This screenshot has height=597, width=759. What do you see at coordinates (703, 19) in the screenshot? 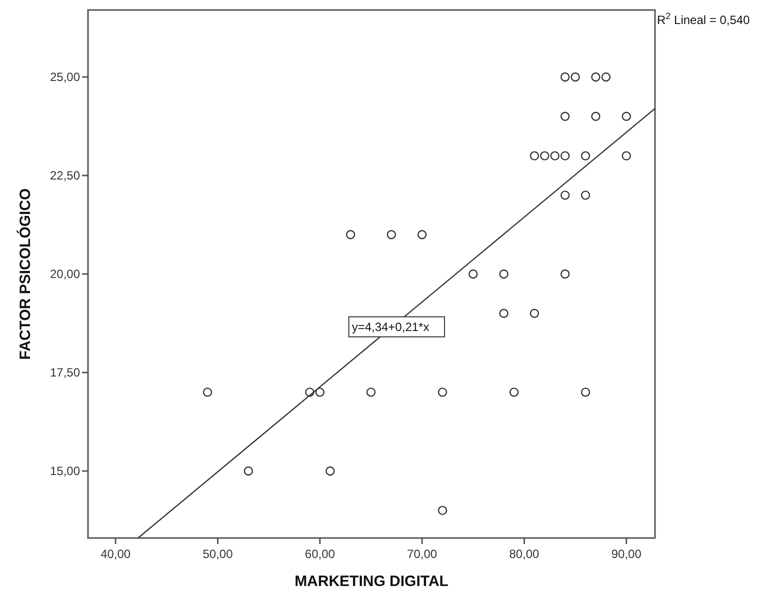
I see `text: R$^{2}$ Lineal = 0,540` at bounding box center [703, 19].